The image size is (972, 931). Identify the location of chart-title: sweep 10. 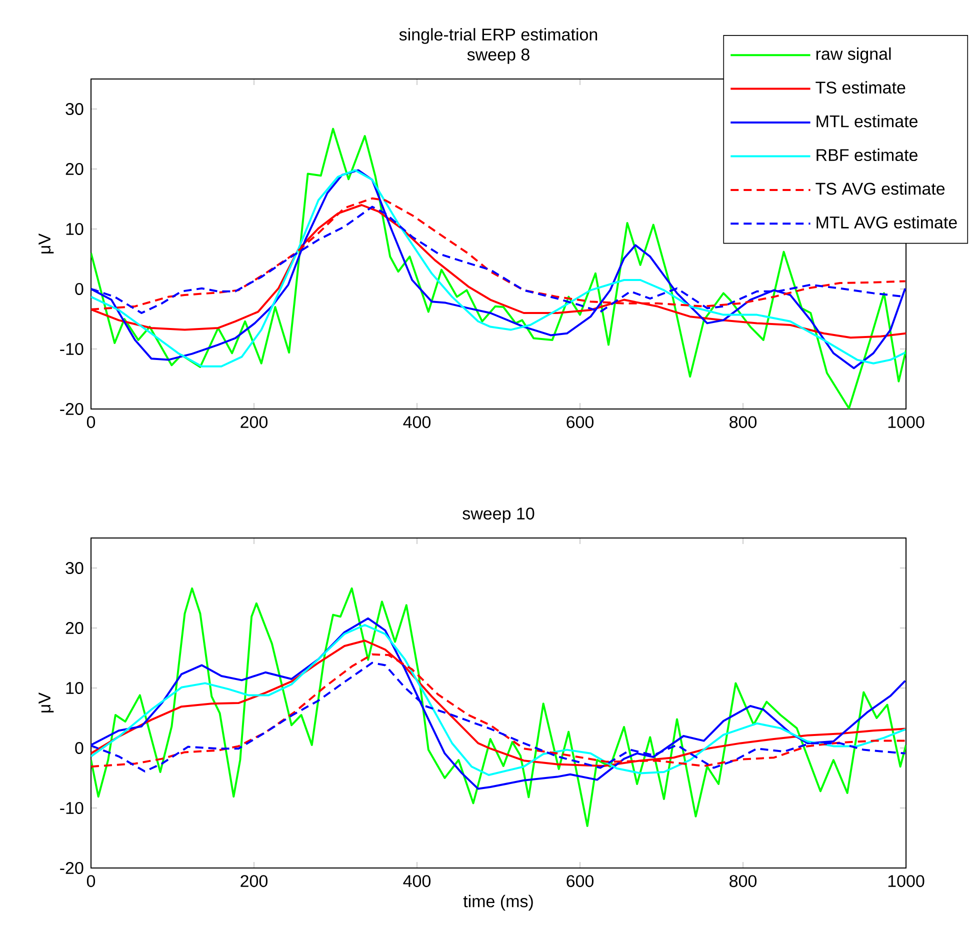
(498, 515).